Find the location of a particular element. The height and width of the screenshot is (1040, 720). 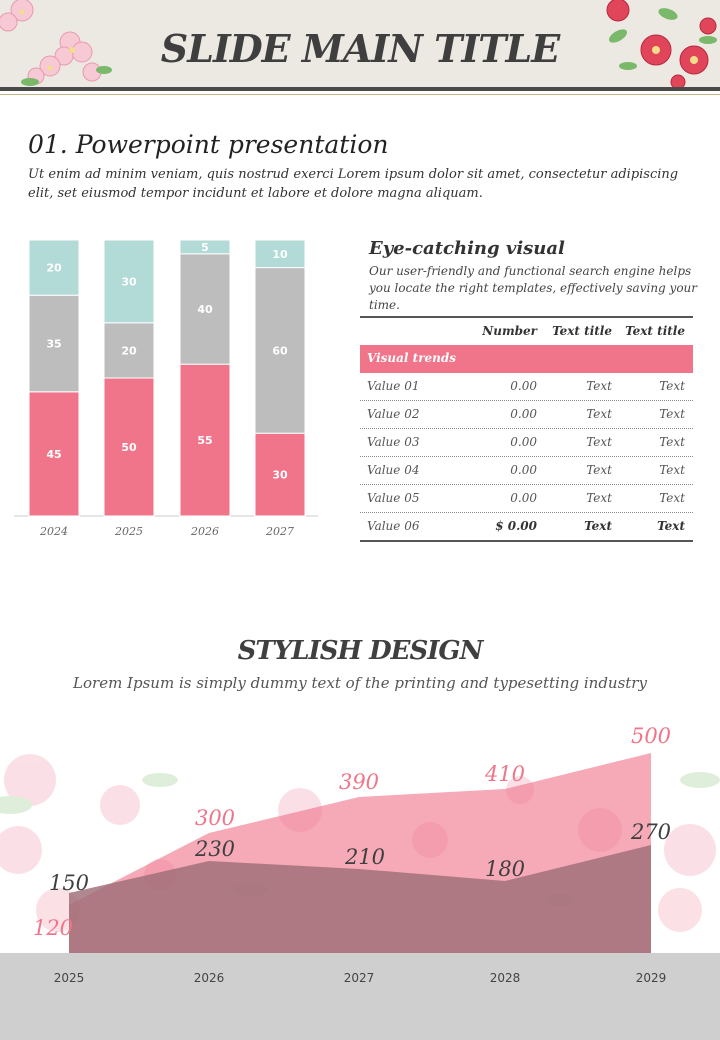

stacked-bar-chart: 45 35 20 2024 50 20 30 2025 55 40 5 2026 30 60 10 2027 is located at coordinates (166, 388).